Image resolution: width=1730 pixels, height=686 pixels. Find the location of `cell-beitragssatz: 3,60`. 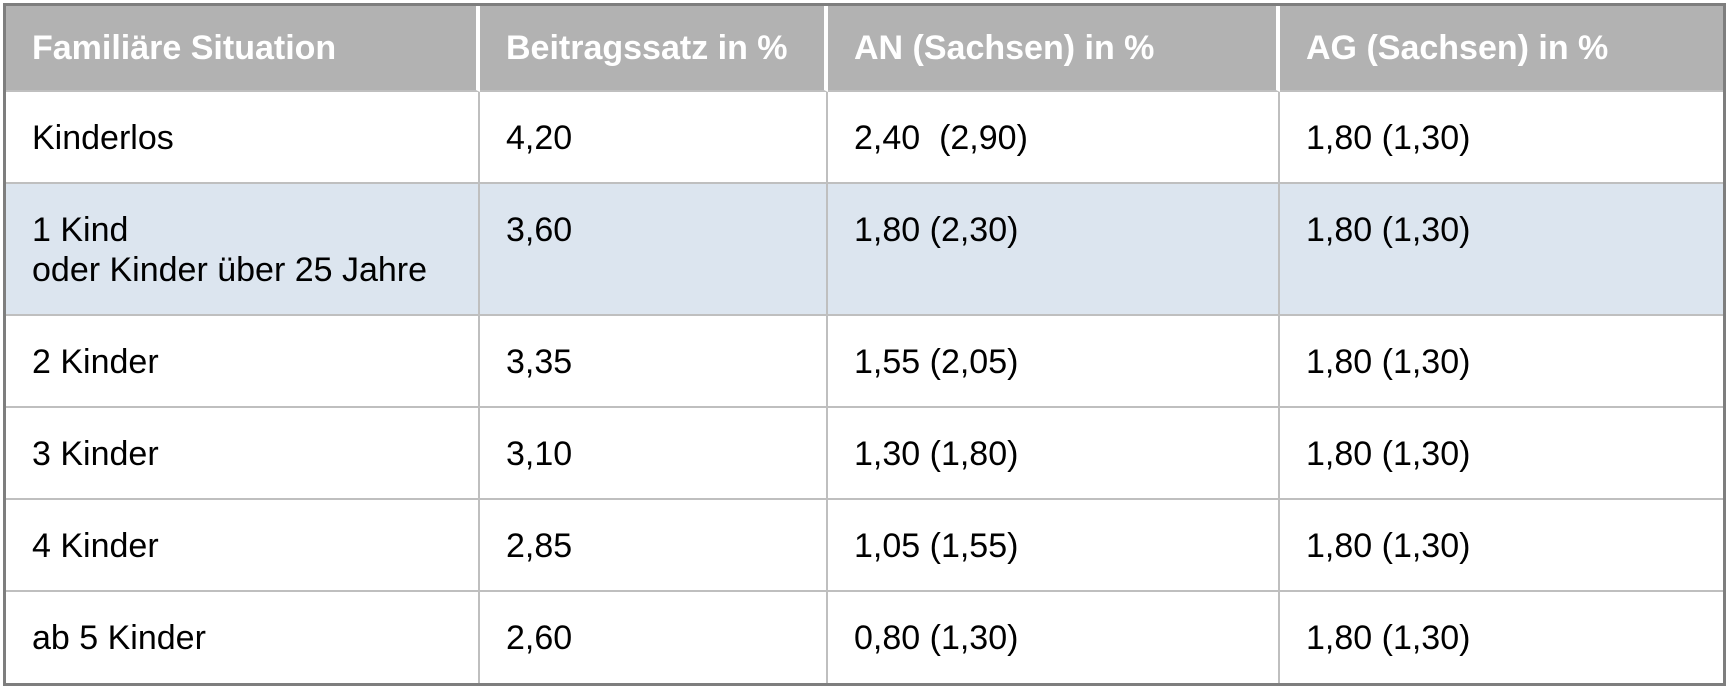

cell-beitragssatz: 3,60 is located at coordinates (654, 250).